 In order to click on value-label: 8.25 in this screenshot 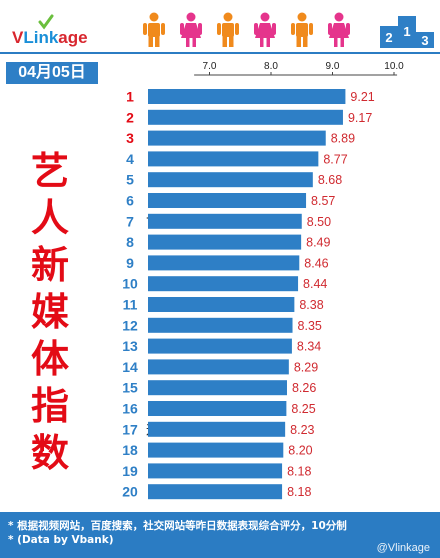, I will do `click(303, 409)`.